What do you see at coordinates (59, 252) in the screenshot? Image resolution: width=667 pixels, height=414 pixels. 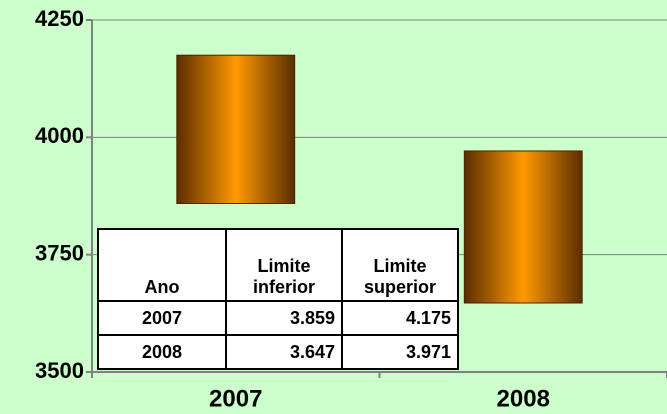 I see `y-tick-label: 3750` at bounding box center [59, 252].